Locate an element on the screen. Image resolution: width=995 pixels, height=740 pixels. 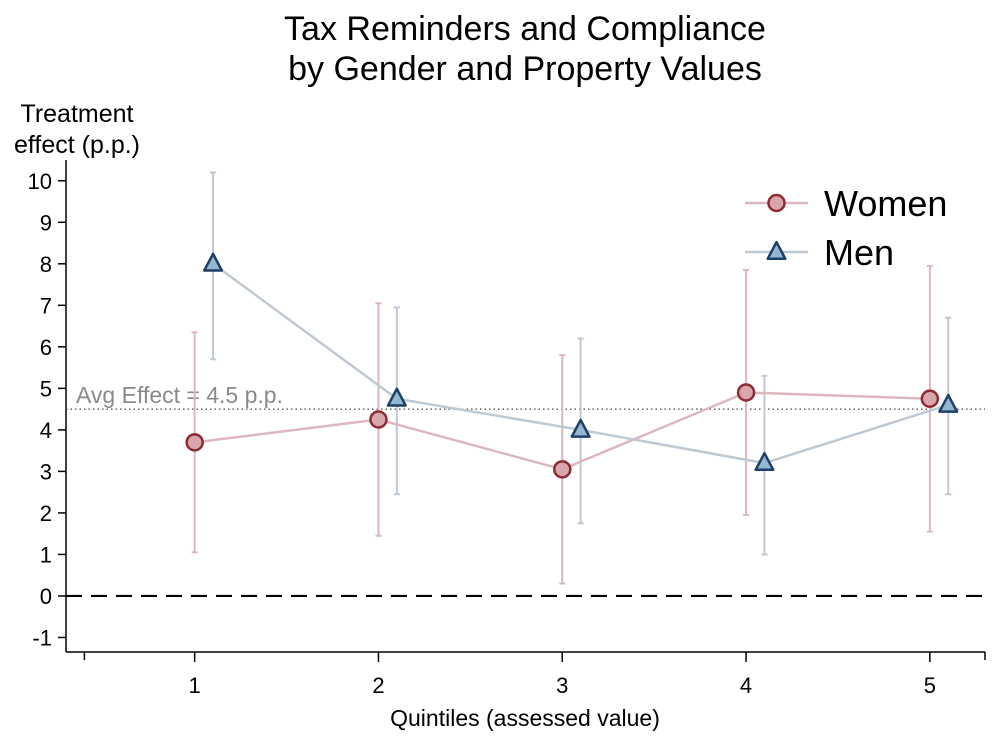
y-tick-label: 5 is located at coordinates (46, 388).